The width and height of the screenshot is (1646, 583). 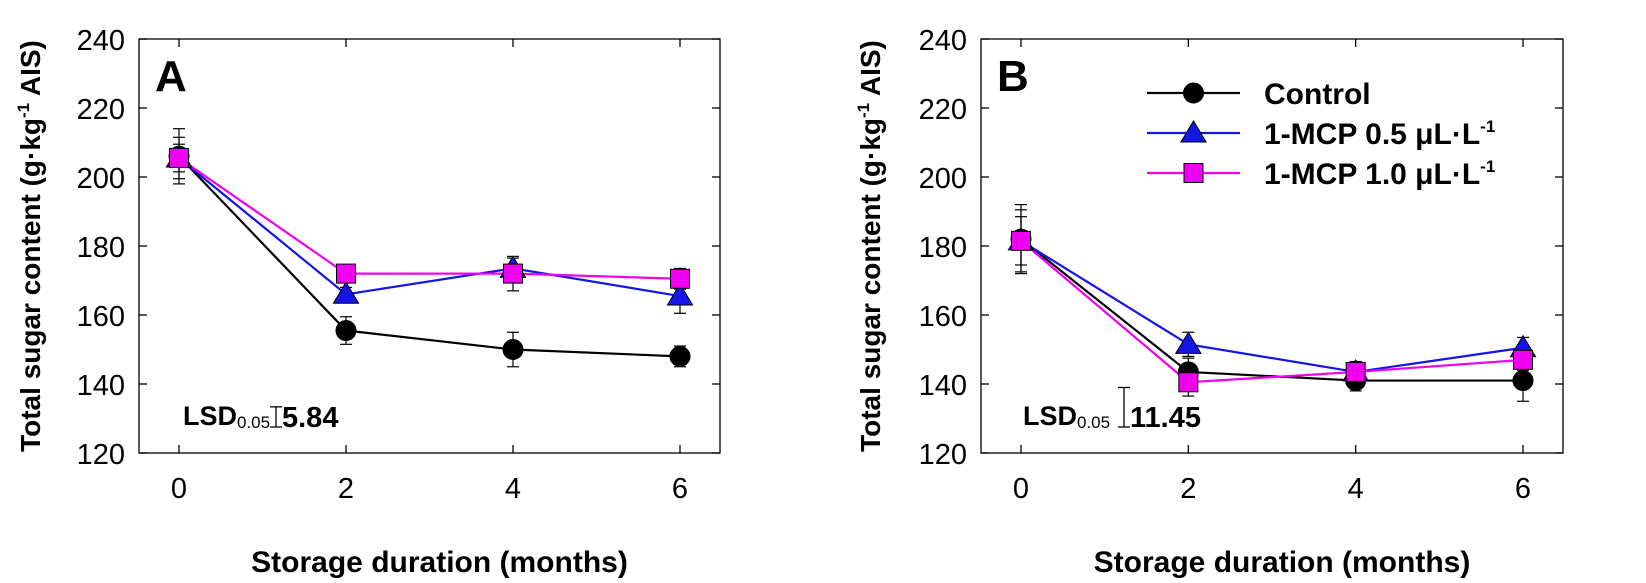 What do you see at coordinates (1013, 76) in the screenshot?
I see `panel-label: B` at bounding box center [1013, 76].